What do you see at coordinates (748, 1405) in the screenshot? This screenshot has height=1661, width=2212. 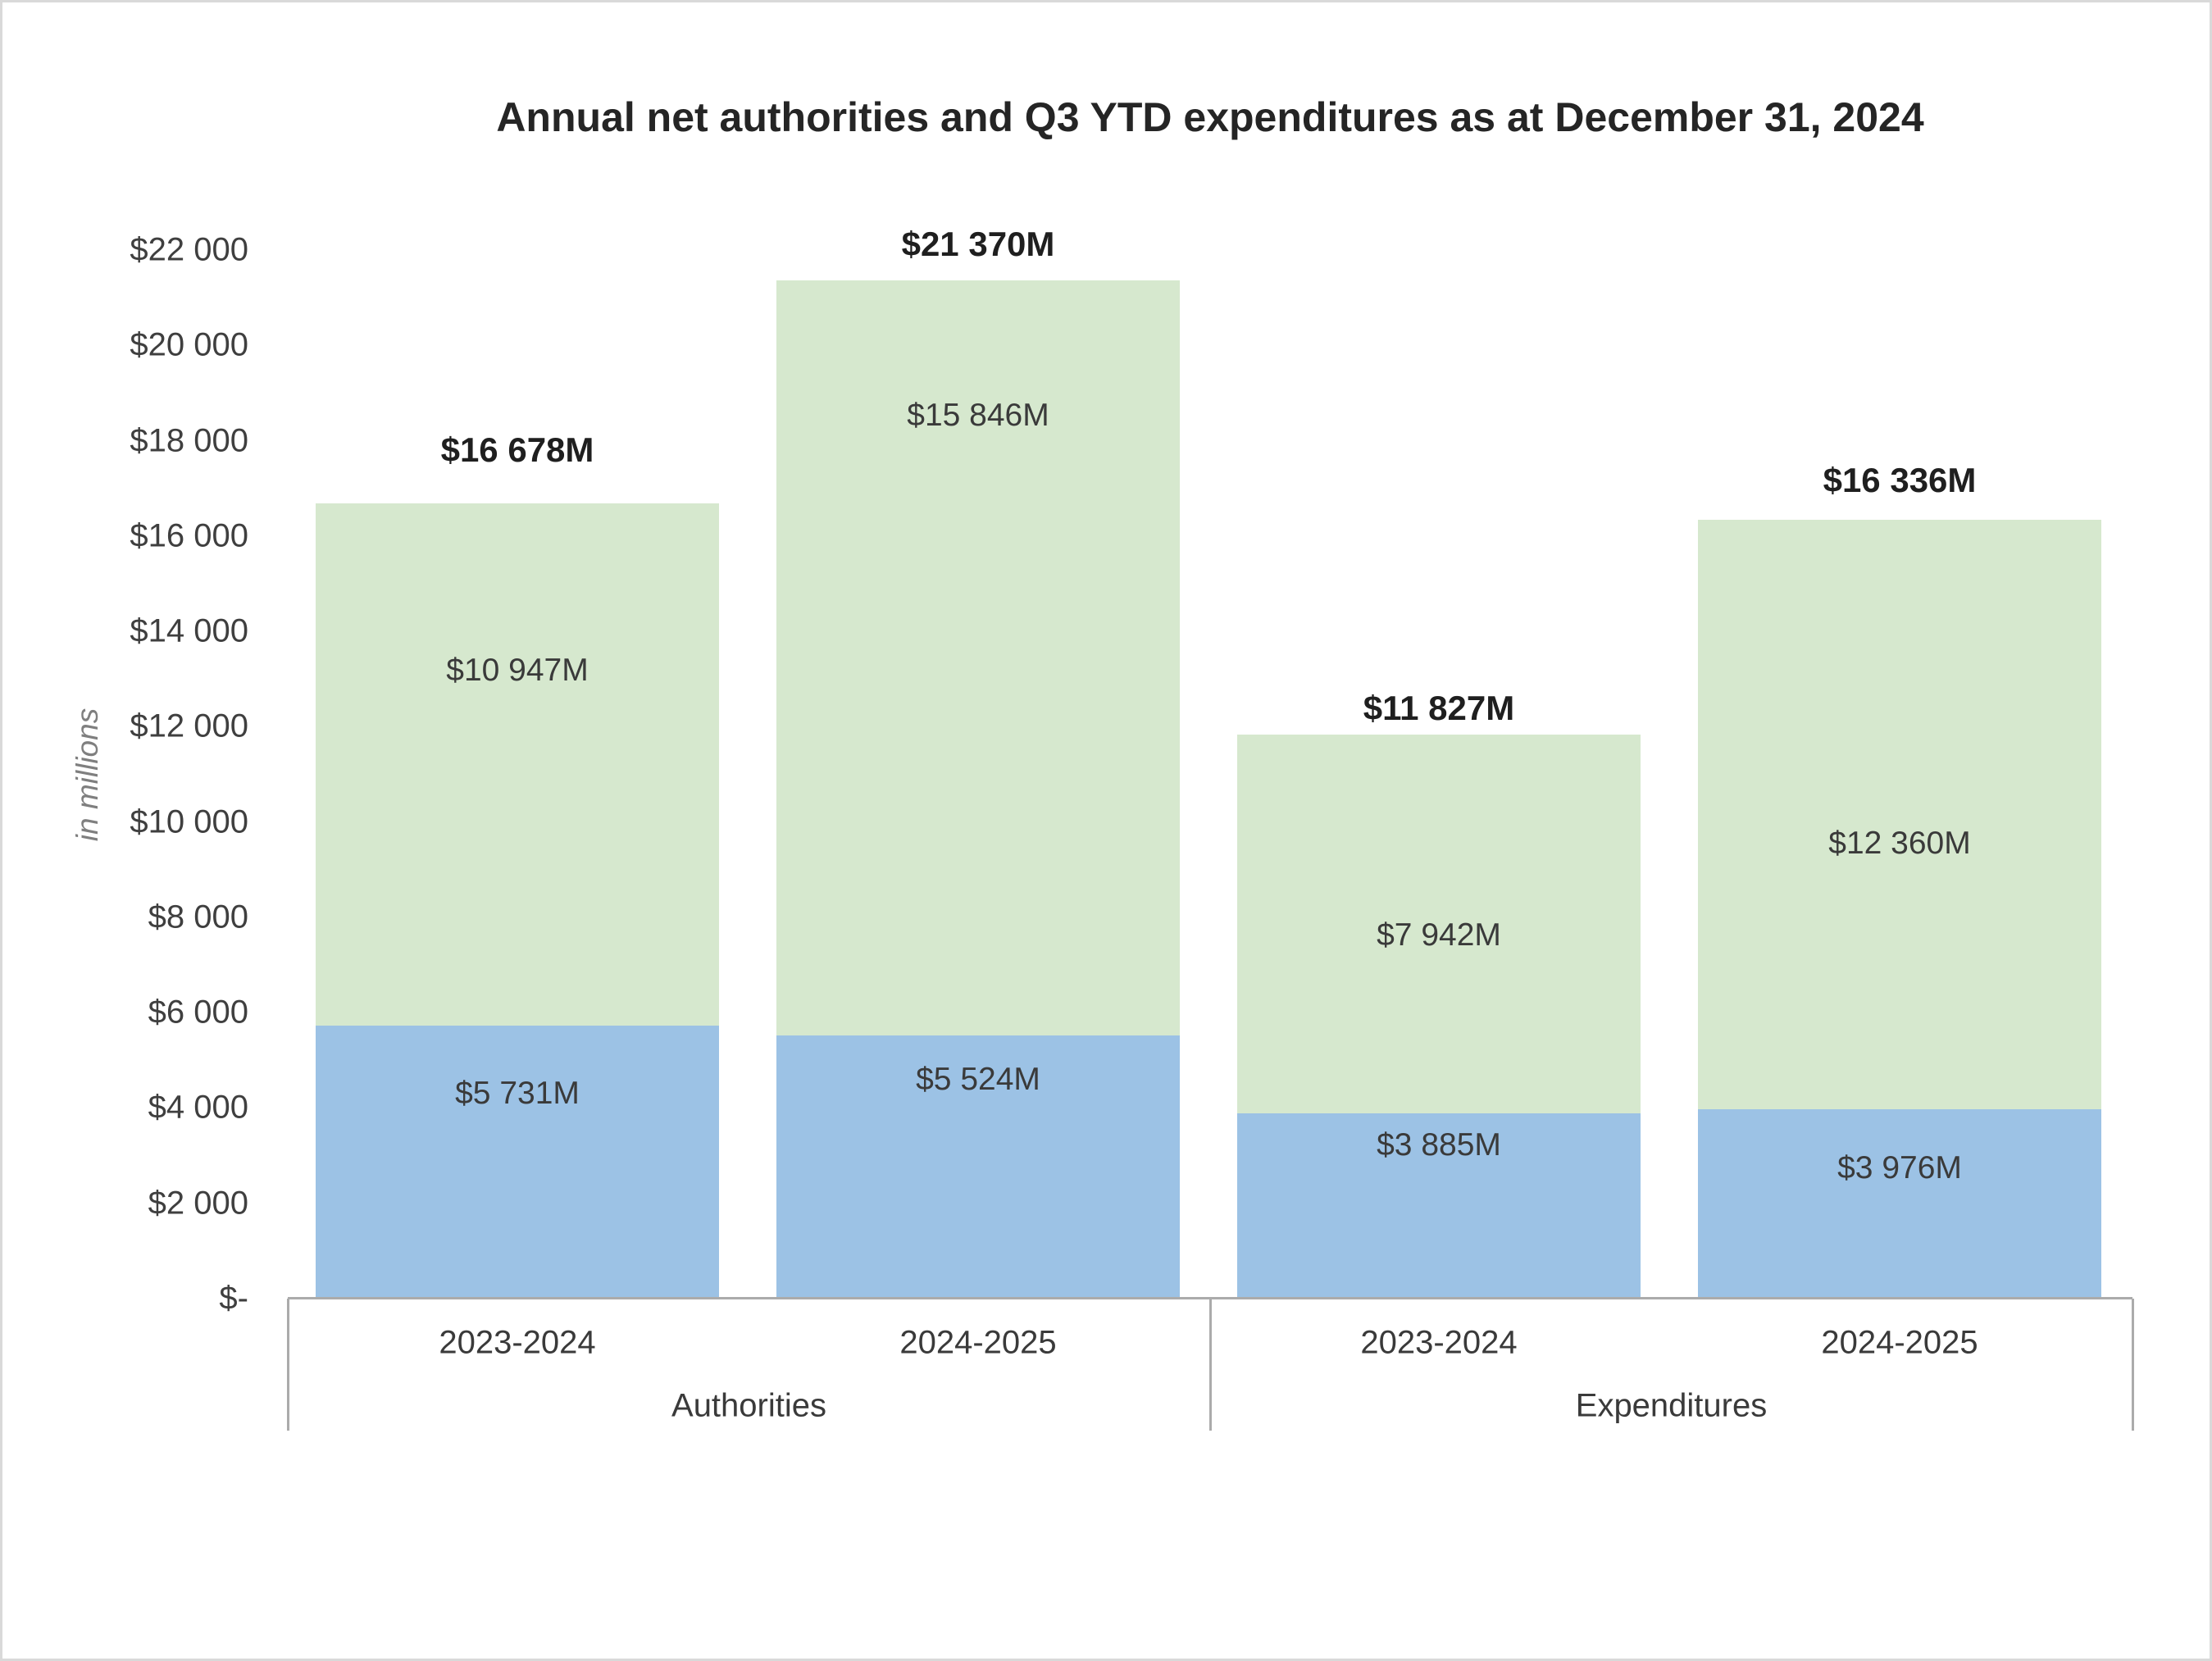 I see `group-label-authorities: Authorities` at bounding box center [748, 1405].